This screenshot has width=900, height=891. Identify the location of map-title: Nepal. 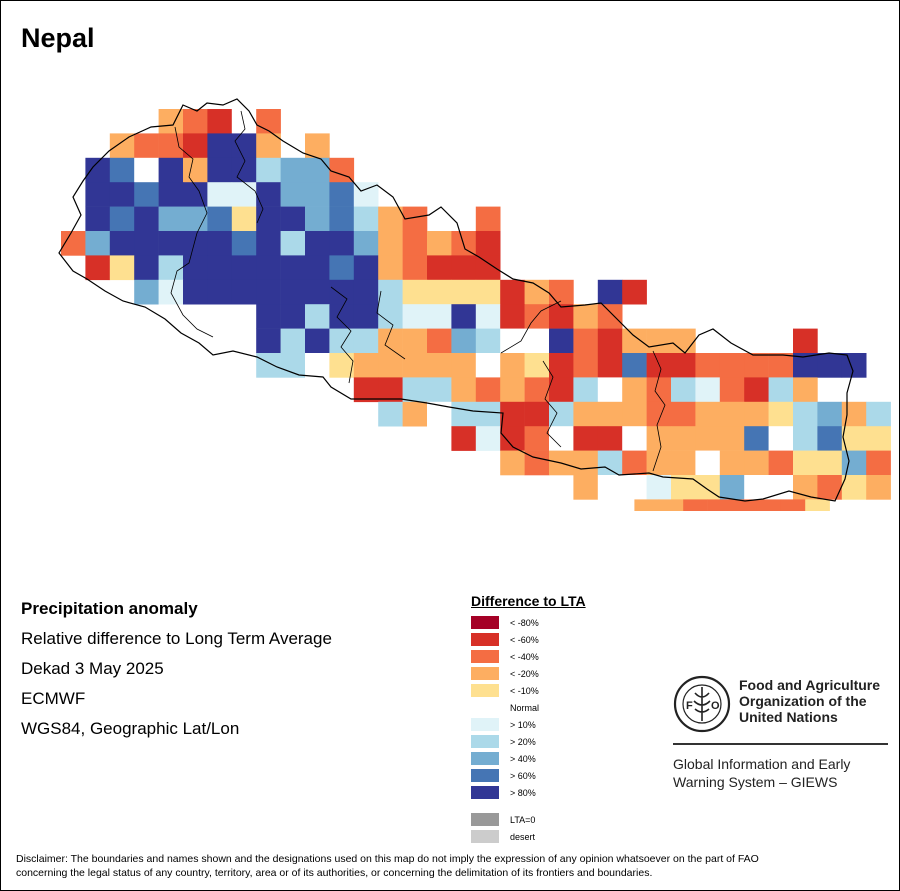
(58, 38).